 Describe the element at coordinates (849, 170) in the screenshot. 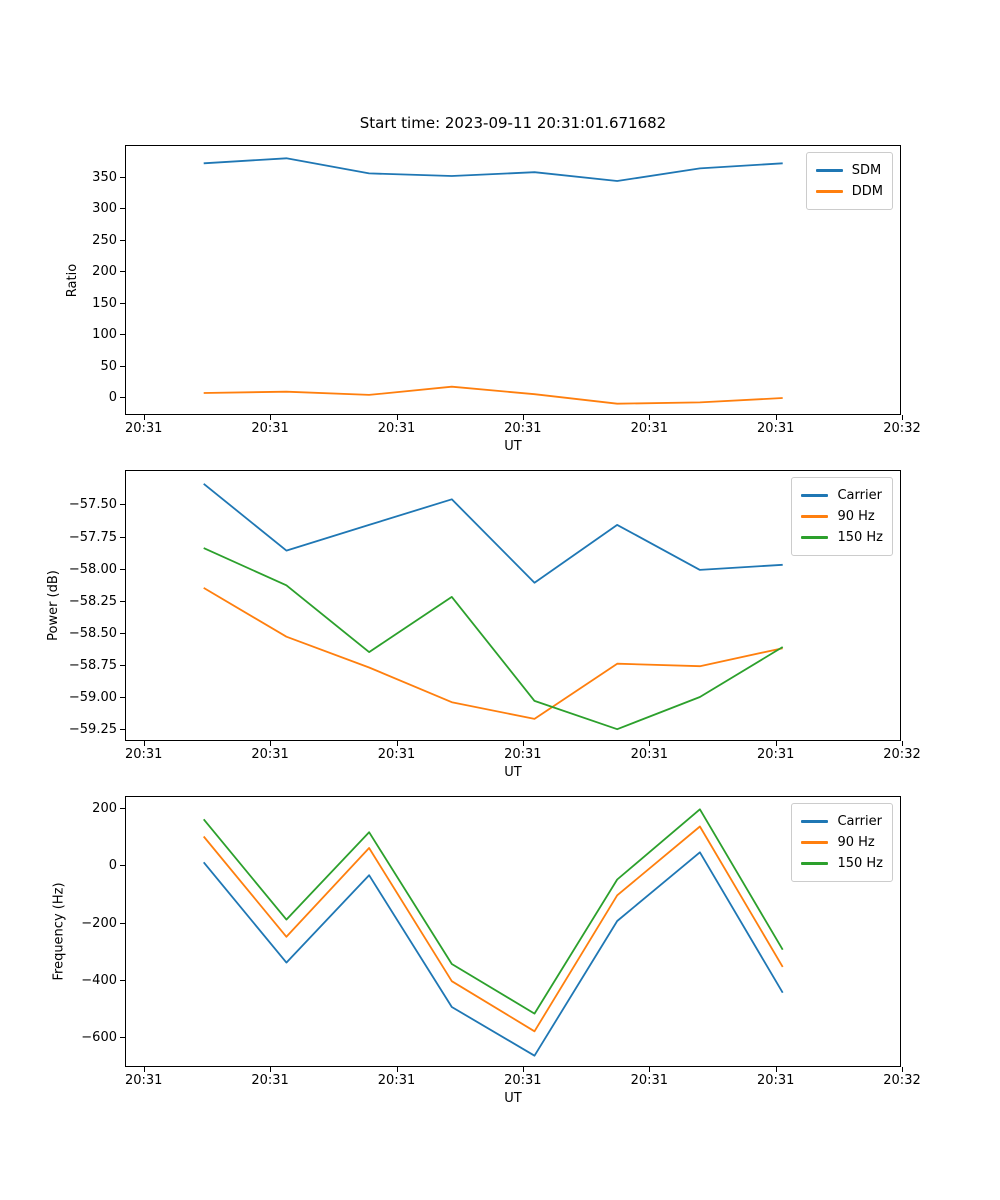

I see `legend-entry: SDM` at that location.